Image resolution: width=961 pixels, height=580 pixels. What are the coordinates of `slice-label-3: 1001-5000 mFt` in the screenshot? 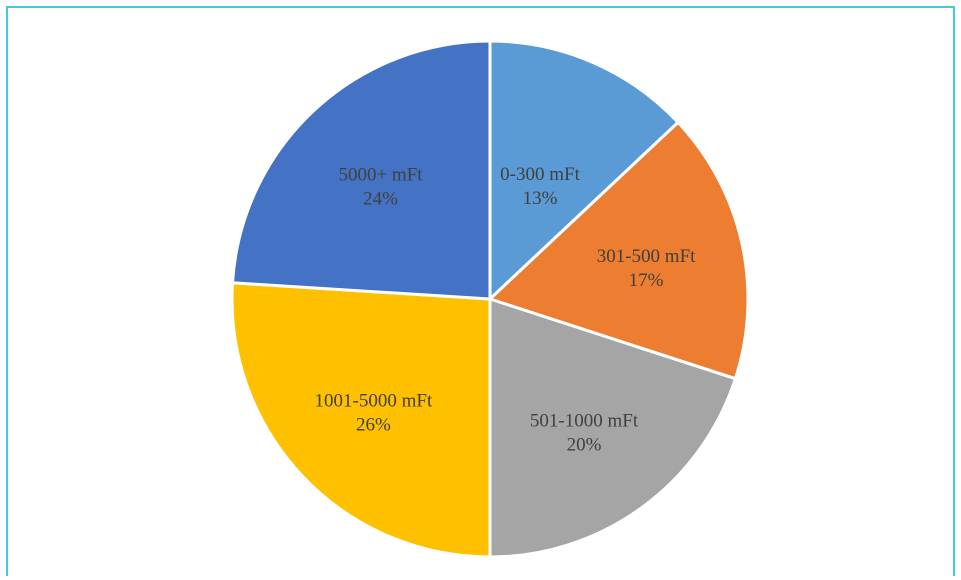 It's located at (374, 401).